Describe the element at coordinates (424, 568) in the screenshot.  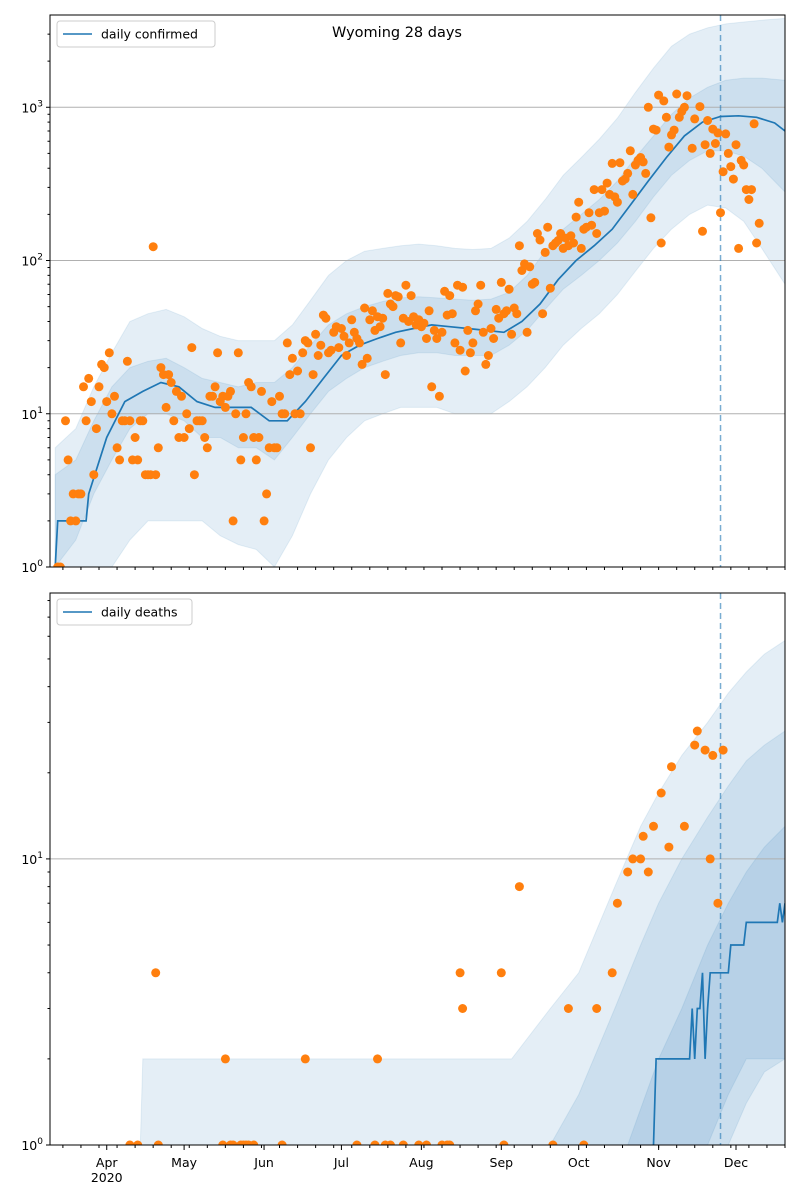
I see `confirmed-x-ticks` at that location.